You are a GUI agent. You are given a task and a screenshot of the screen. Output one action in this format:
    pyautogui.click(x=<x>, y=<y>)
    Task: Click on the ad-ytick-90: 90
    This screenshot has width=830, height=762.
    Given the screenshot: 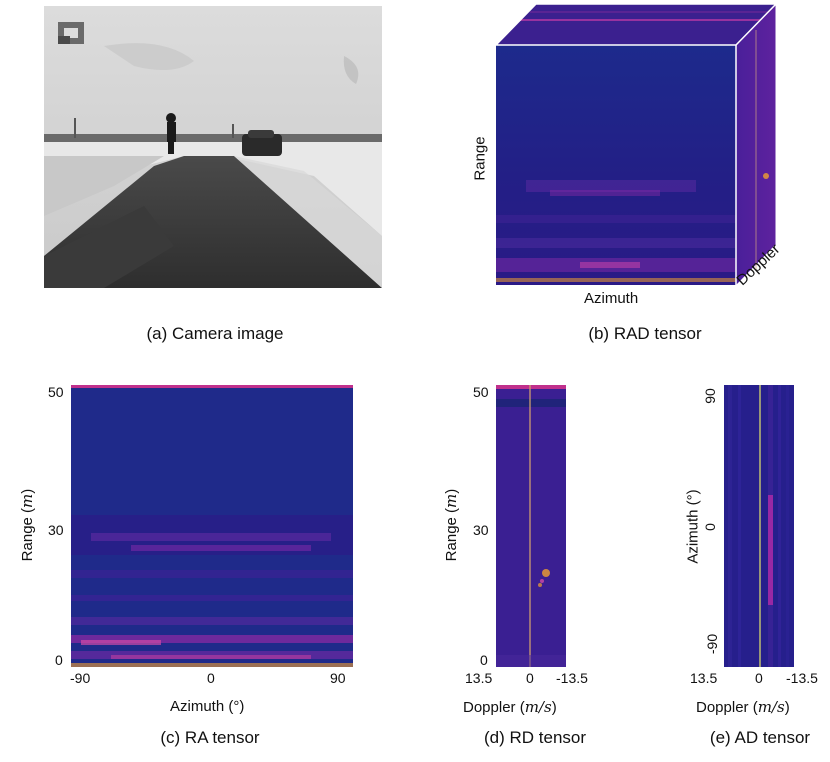 What is the action you would take?
    pyautogui.click(x=710, y=396)
    